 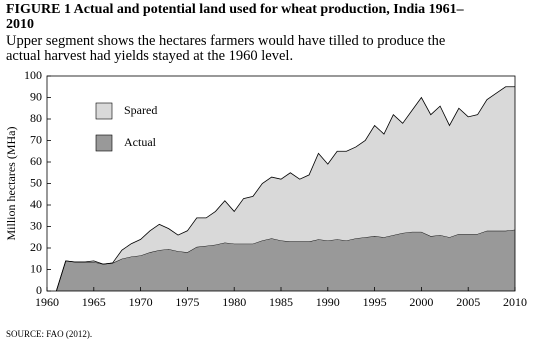 What do you see at coordinates (328, 302) in the screenshot?
I see `x-tick-label: 1990` at bounding box center [328, 302].